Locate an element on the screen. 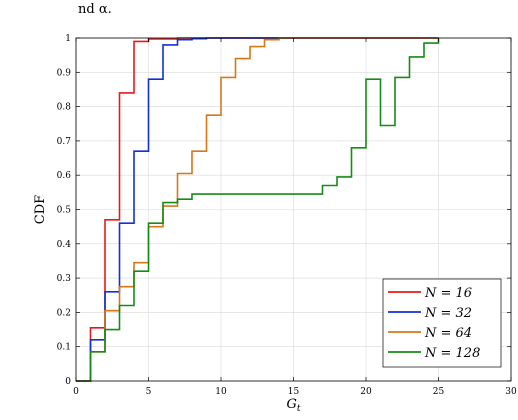 The height and width of the screenshot is (420, 518). x-tick-label-4: 20 is located at coordinates (366, 392).